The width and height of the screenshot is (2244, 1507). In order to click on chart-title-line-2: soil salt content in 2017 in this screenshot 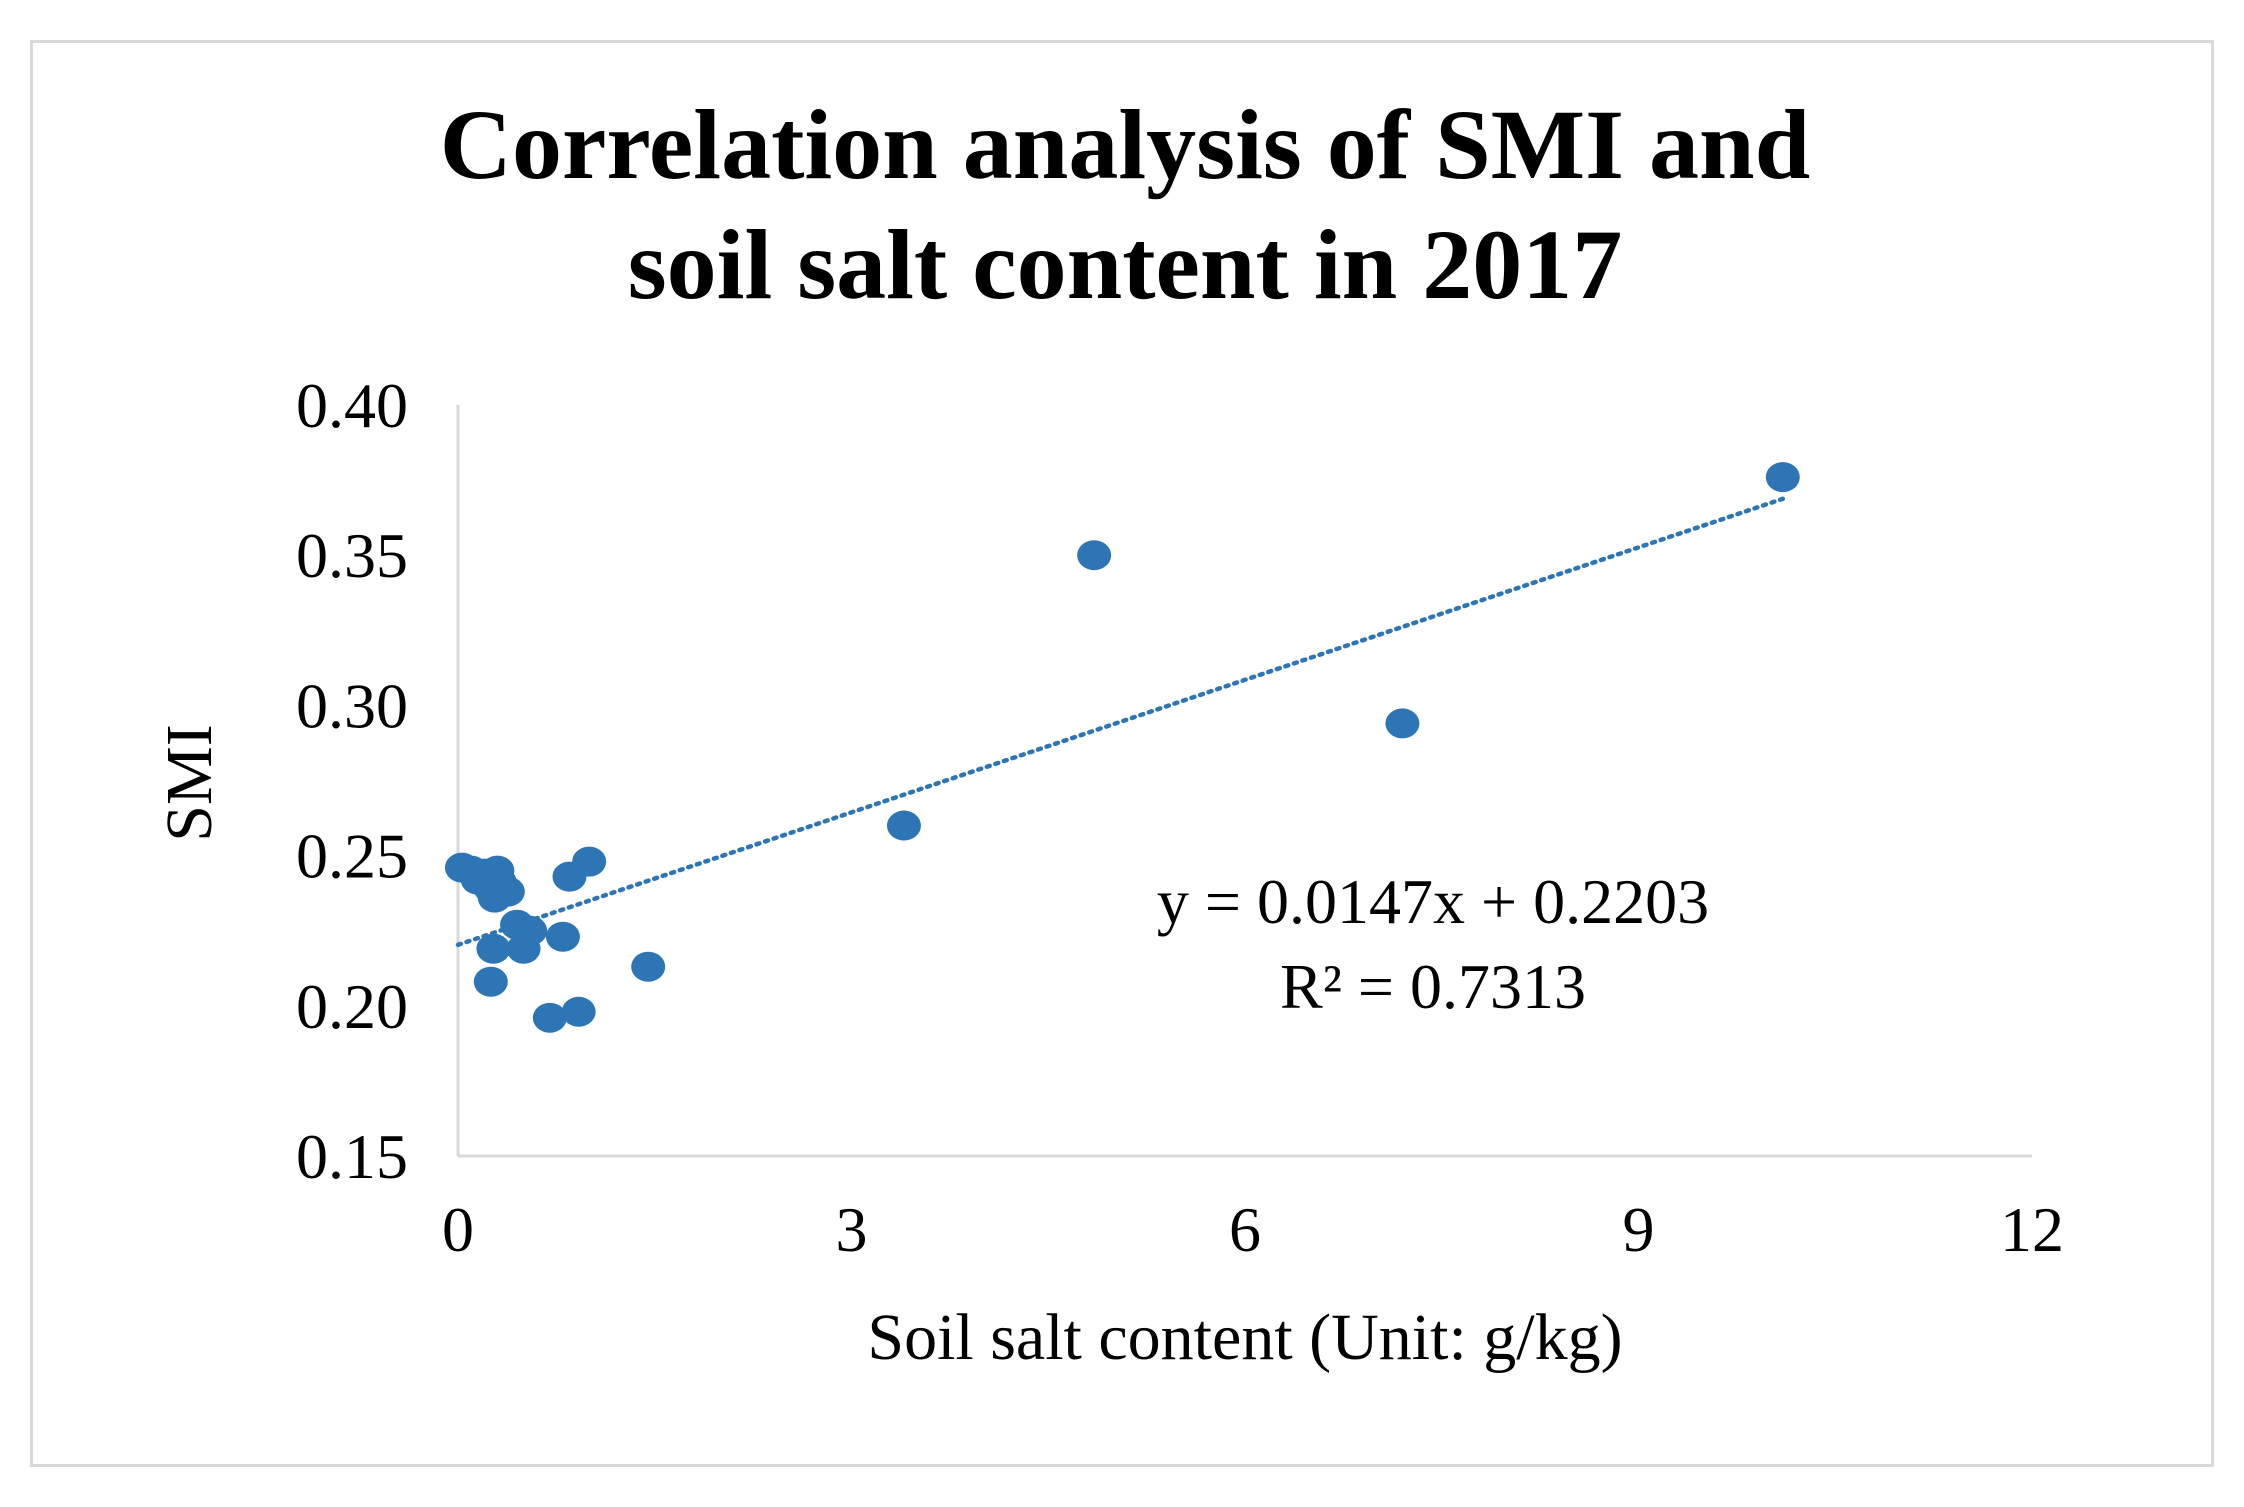, I will do `click(1125, 264)`.